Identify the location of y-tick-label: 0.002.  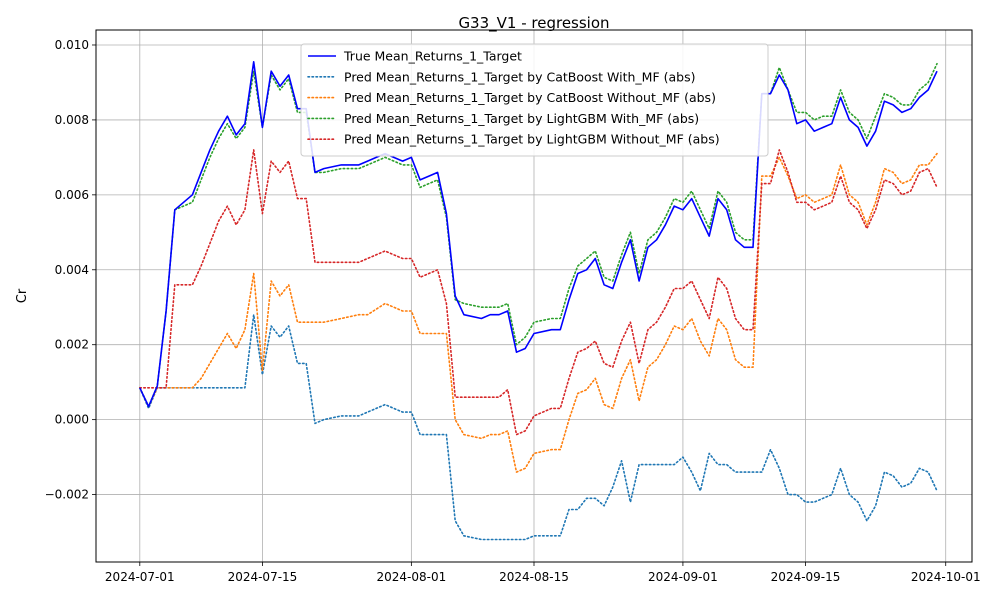
(72, 345).